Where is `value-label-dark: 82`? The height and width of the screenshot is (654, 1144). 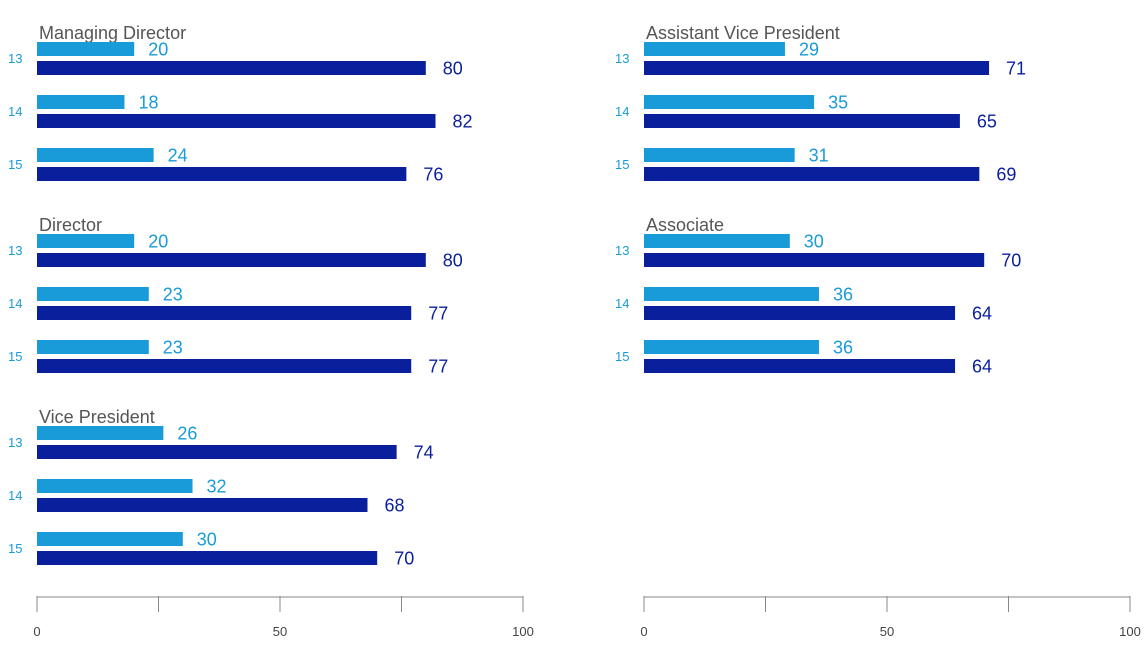
value-label-dark: 82 is located at coordinates (463, 122).